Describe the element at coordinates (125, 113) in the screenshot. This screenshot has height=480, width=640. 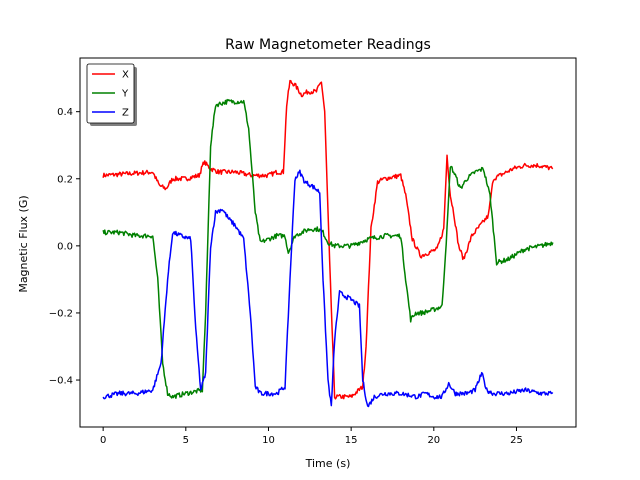
I see `legend-label-z: Z` at that location.